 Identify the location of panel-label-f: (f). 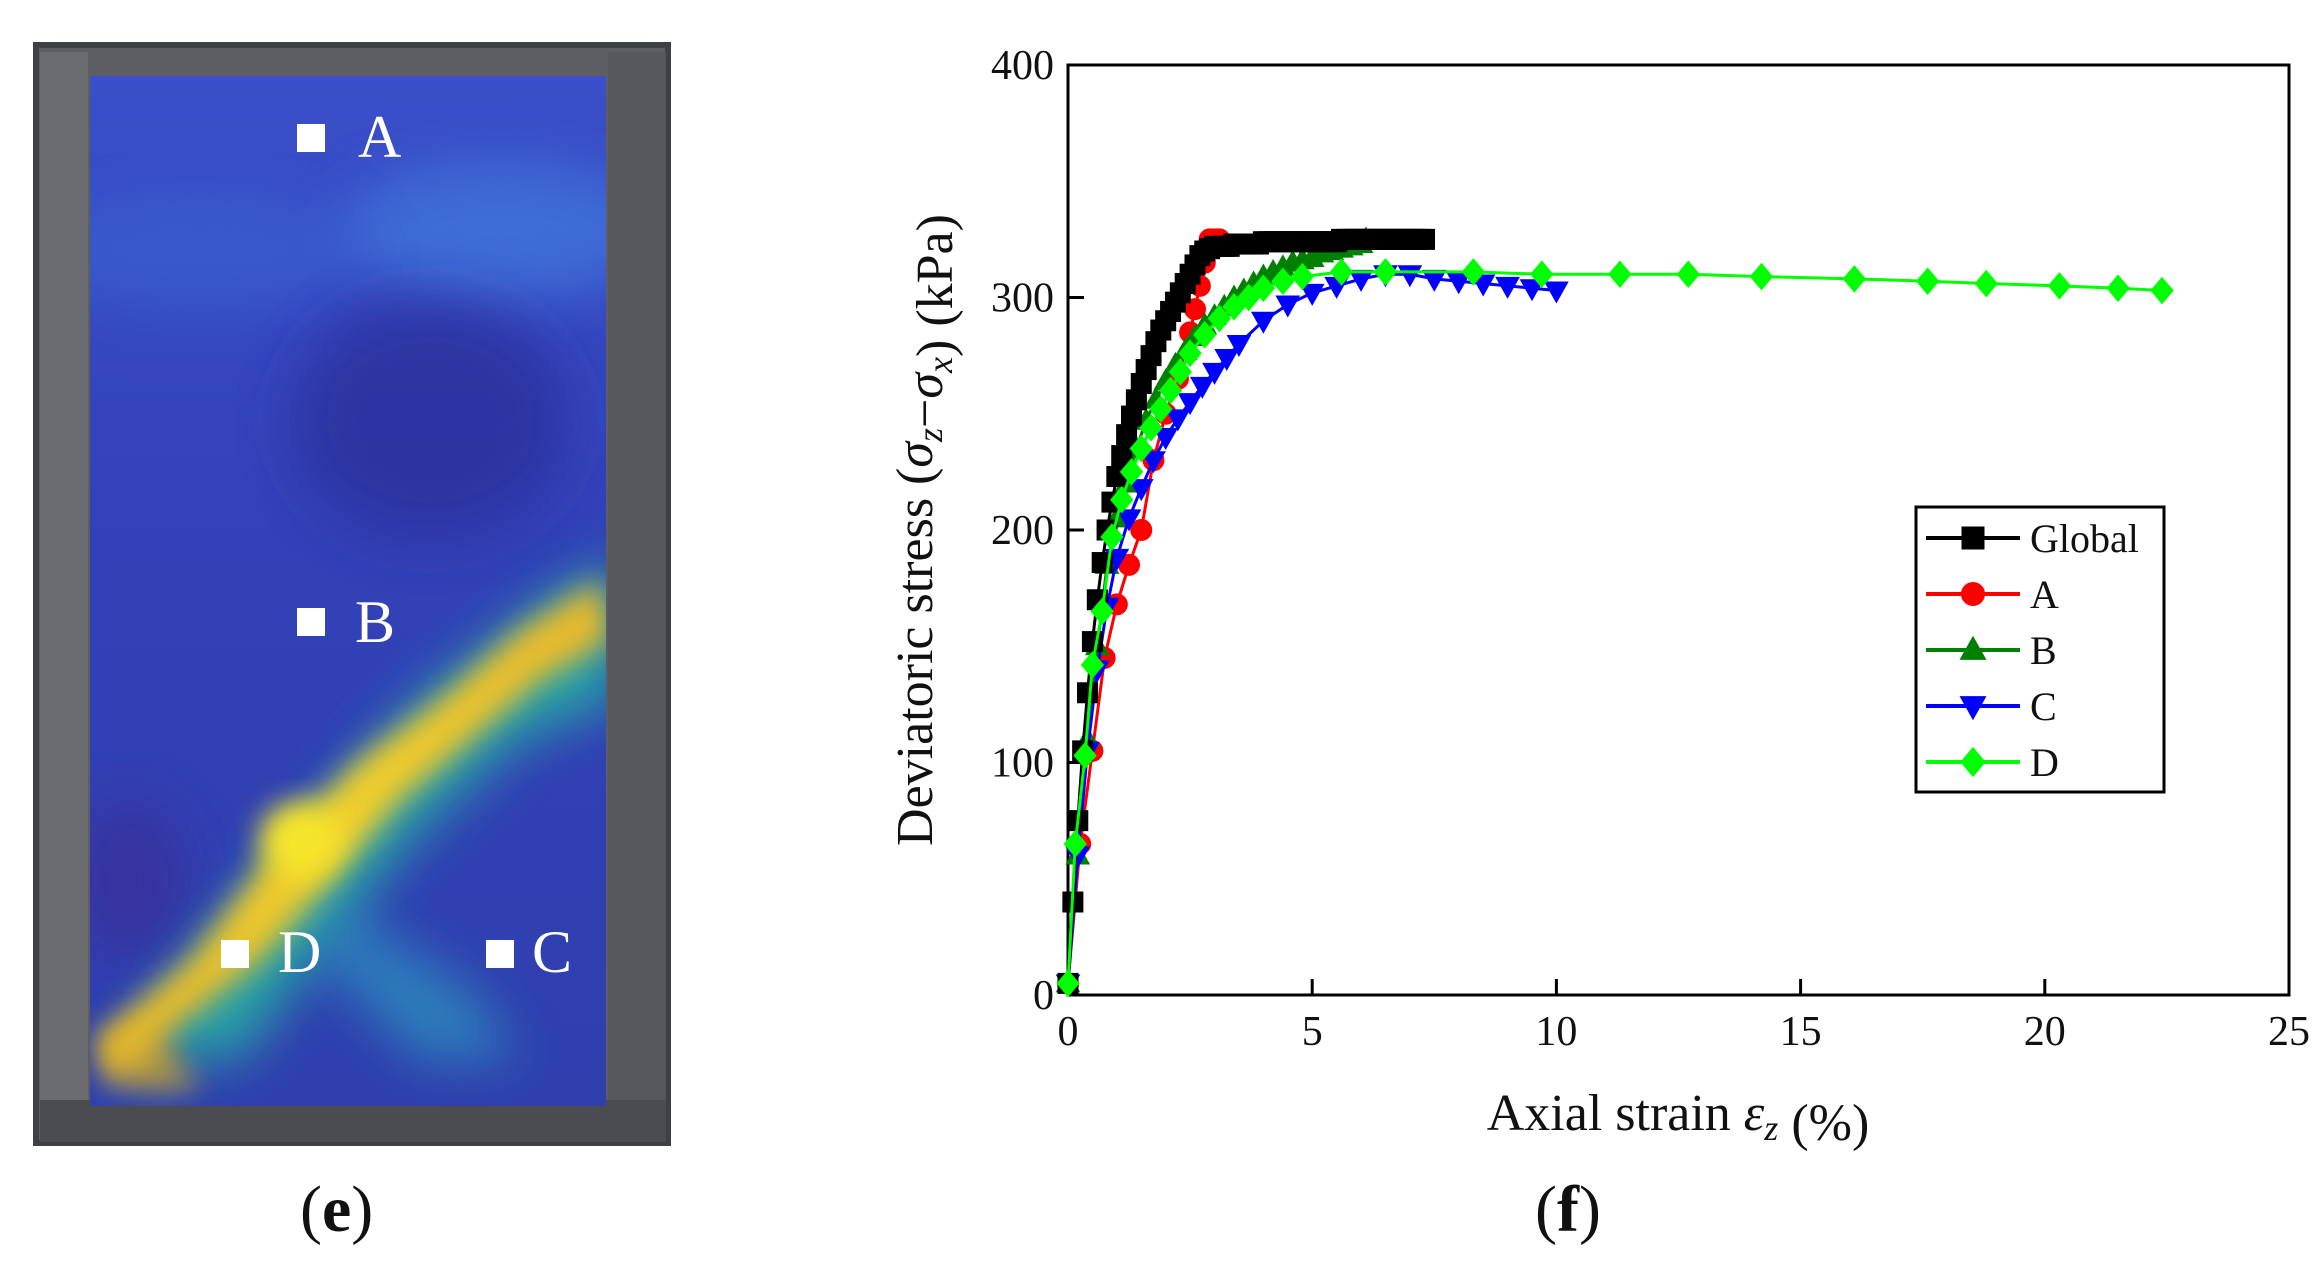
(1568, 1209).